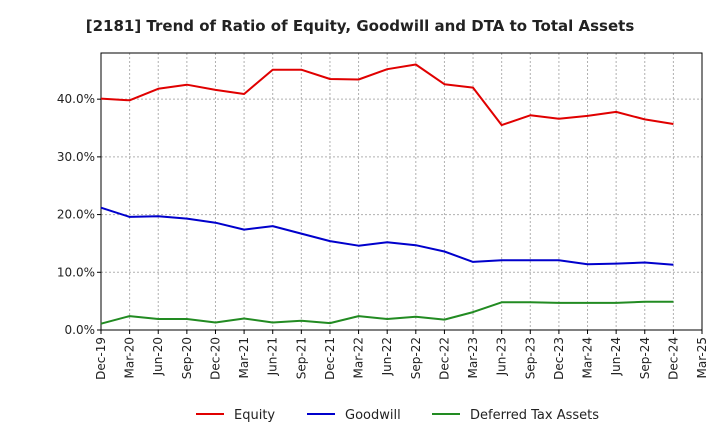 This screenshot has width=720, height=440. Describe the element at coordinates (80, 330) in the screenshot. I see `y-tick-label: 0.0%` at that location.